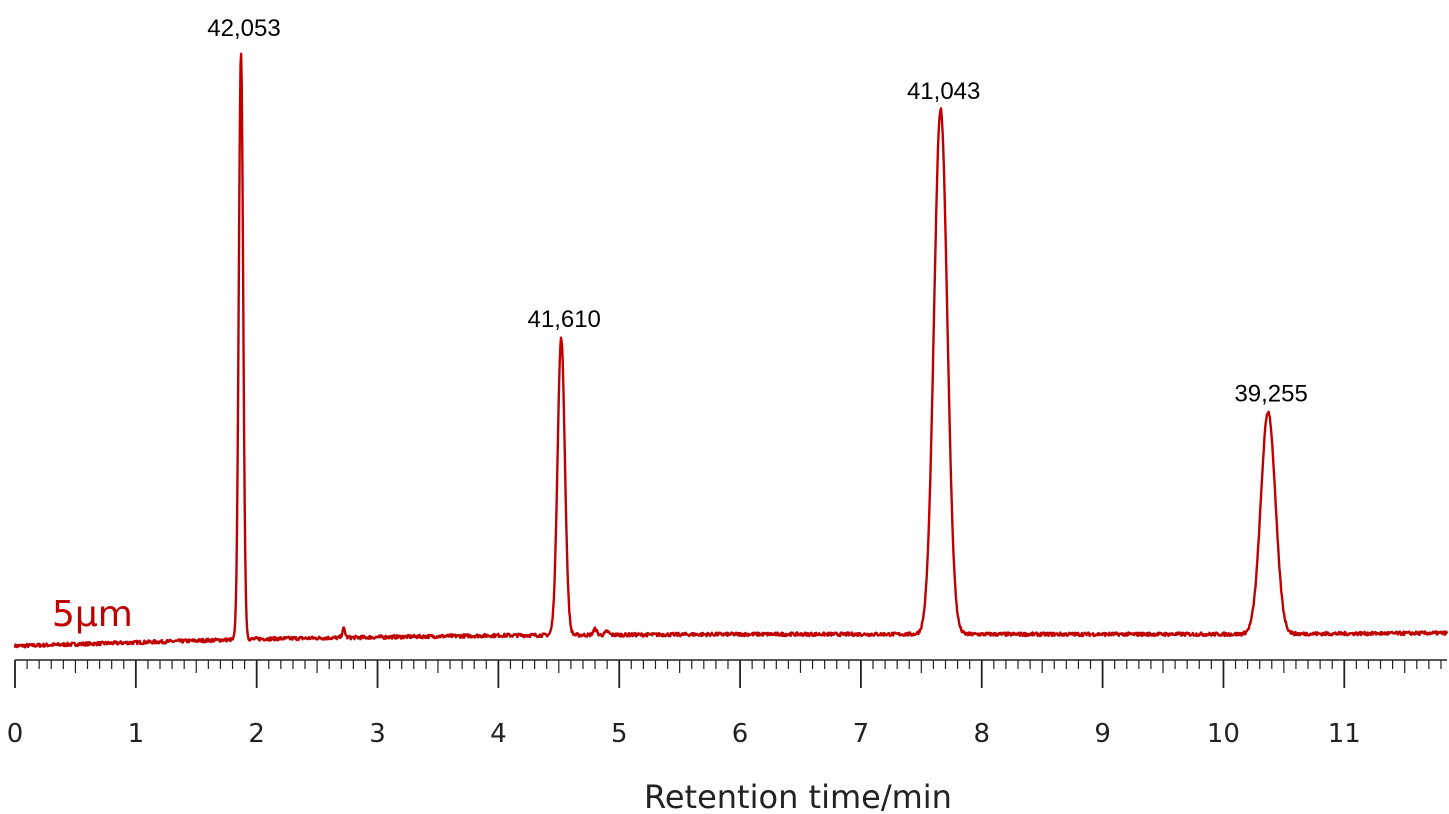 This screenshot has height=814, width=1449. Describe the element at coordinates (684, 734) in the screenshot. I see `x-tick-labels: 0 1 2 3 4 5 6 7 8 9 10 11` at that location.